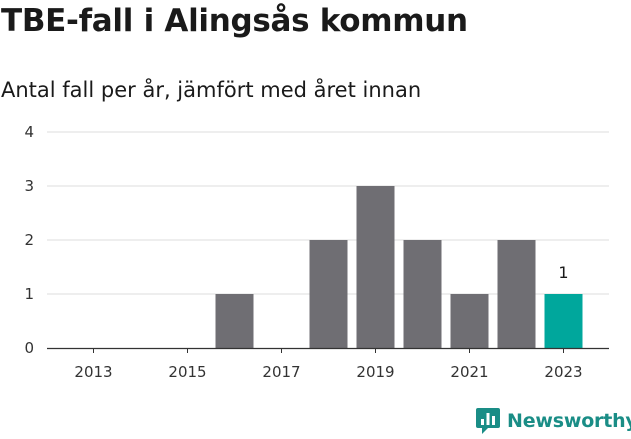  Describe the element at coordinates (29, 294) in the screenshot. I see `y-tick-label: 1` at that location.